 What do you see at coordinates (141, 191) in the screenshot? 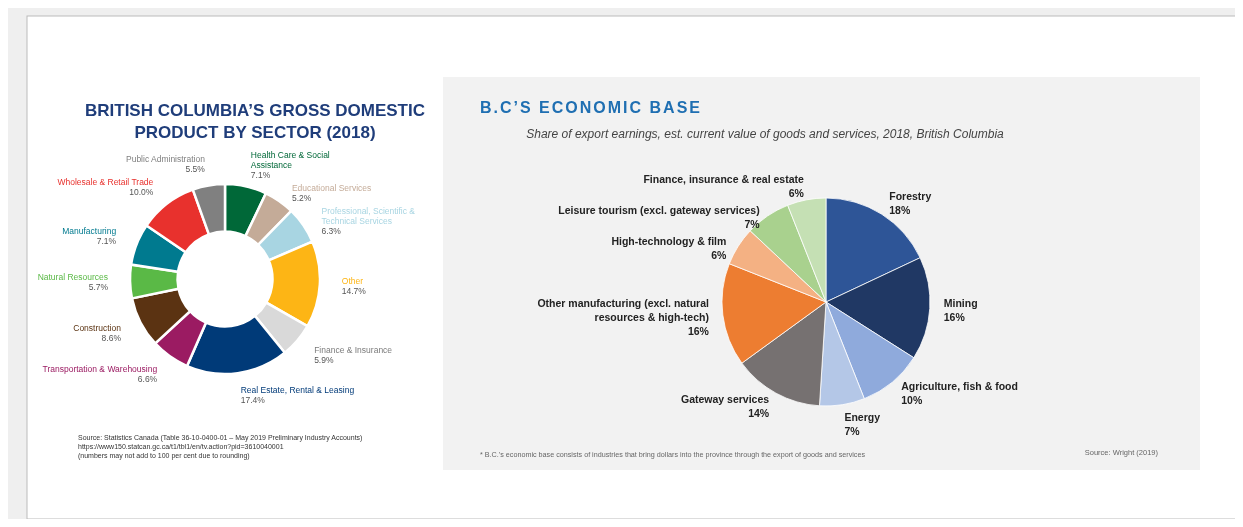
I see `data-label: 10.0%` at bounding box center [141, 191].